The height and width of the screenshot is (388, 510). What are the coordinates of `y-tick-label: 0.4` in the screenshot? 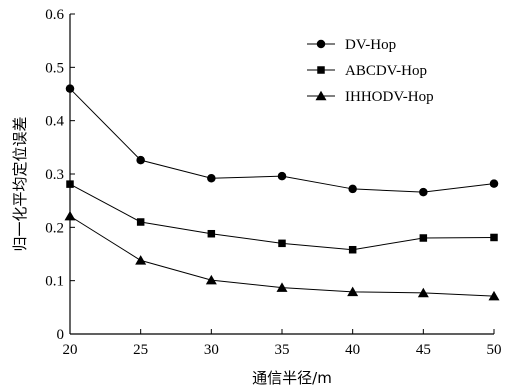 It's located at (54, 122).